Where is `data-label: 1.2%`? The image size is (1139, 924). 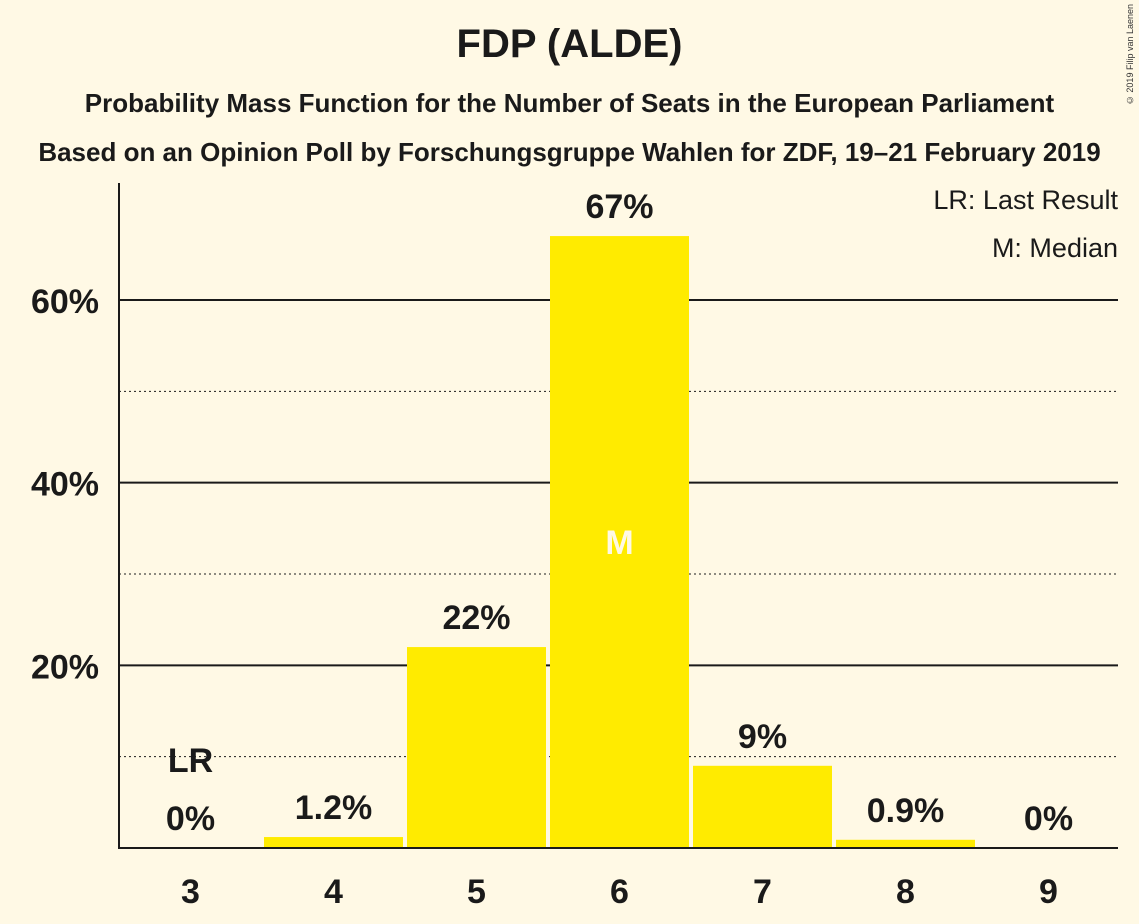
data-label: 1.2% is located at coordinates (334, 808).